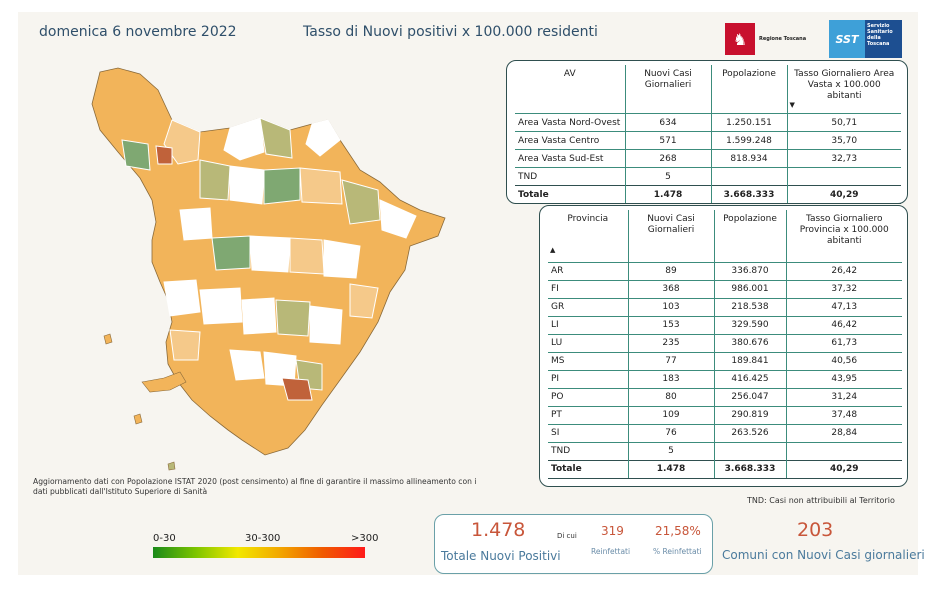 This screenshot has height=591, width=936. What do you see at coordinates (588, 270) in the screenshot?
I see `prov-name: AR` at bounding box center [588, 270].